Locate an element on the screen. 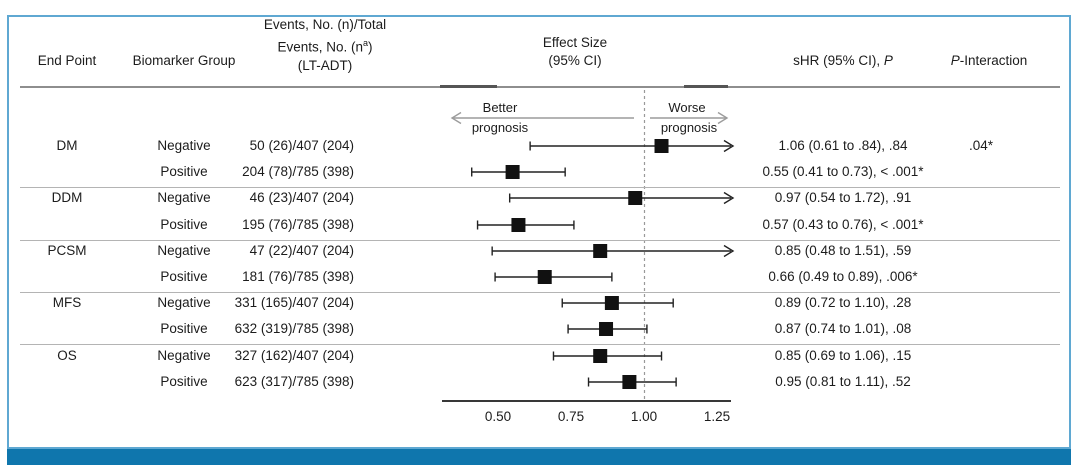 Image resolution: width=1080 pixels, height=470 pixels. column-header-shr: sHR (95% CI), P is located at coordinates (843, 60).